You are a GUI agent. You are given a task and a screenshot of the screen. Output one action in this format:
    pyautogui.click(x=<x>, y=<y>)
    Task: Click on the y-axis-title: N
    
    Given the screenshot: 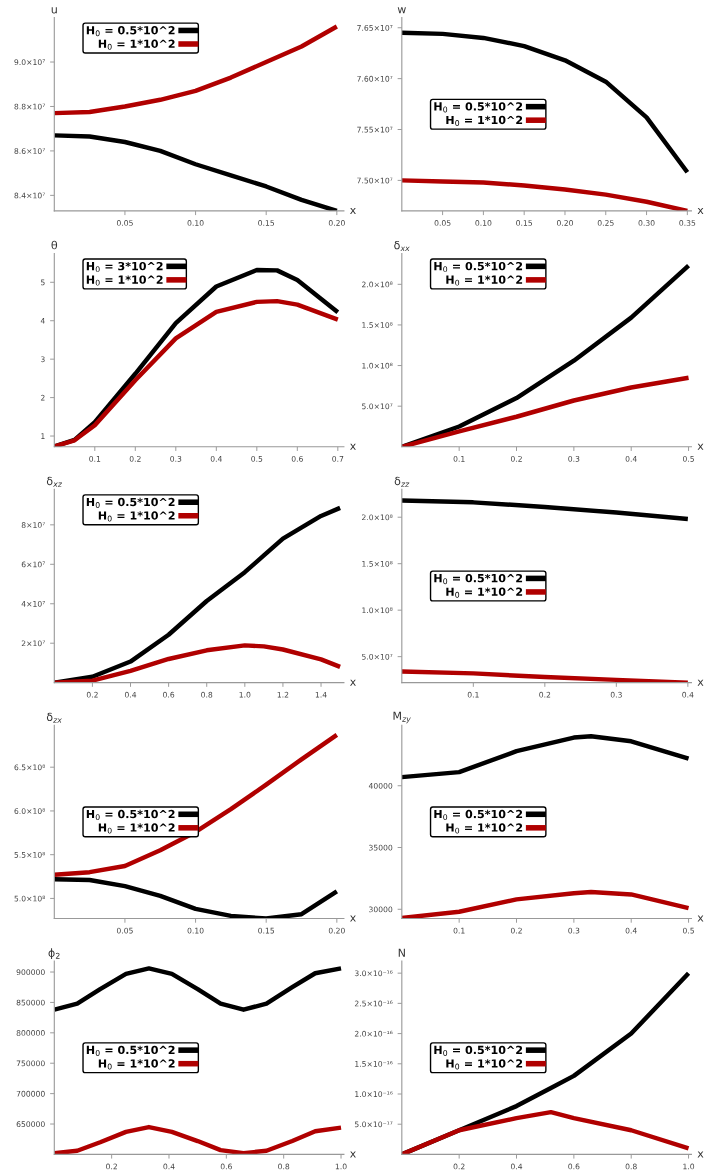 What is the action you would take?
    pyautogui.click(x=401, y=952)
    